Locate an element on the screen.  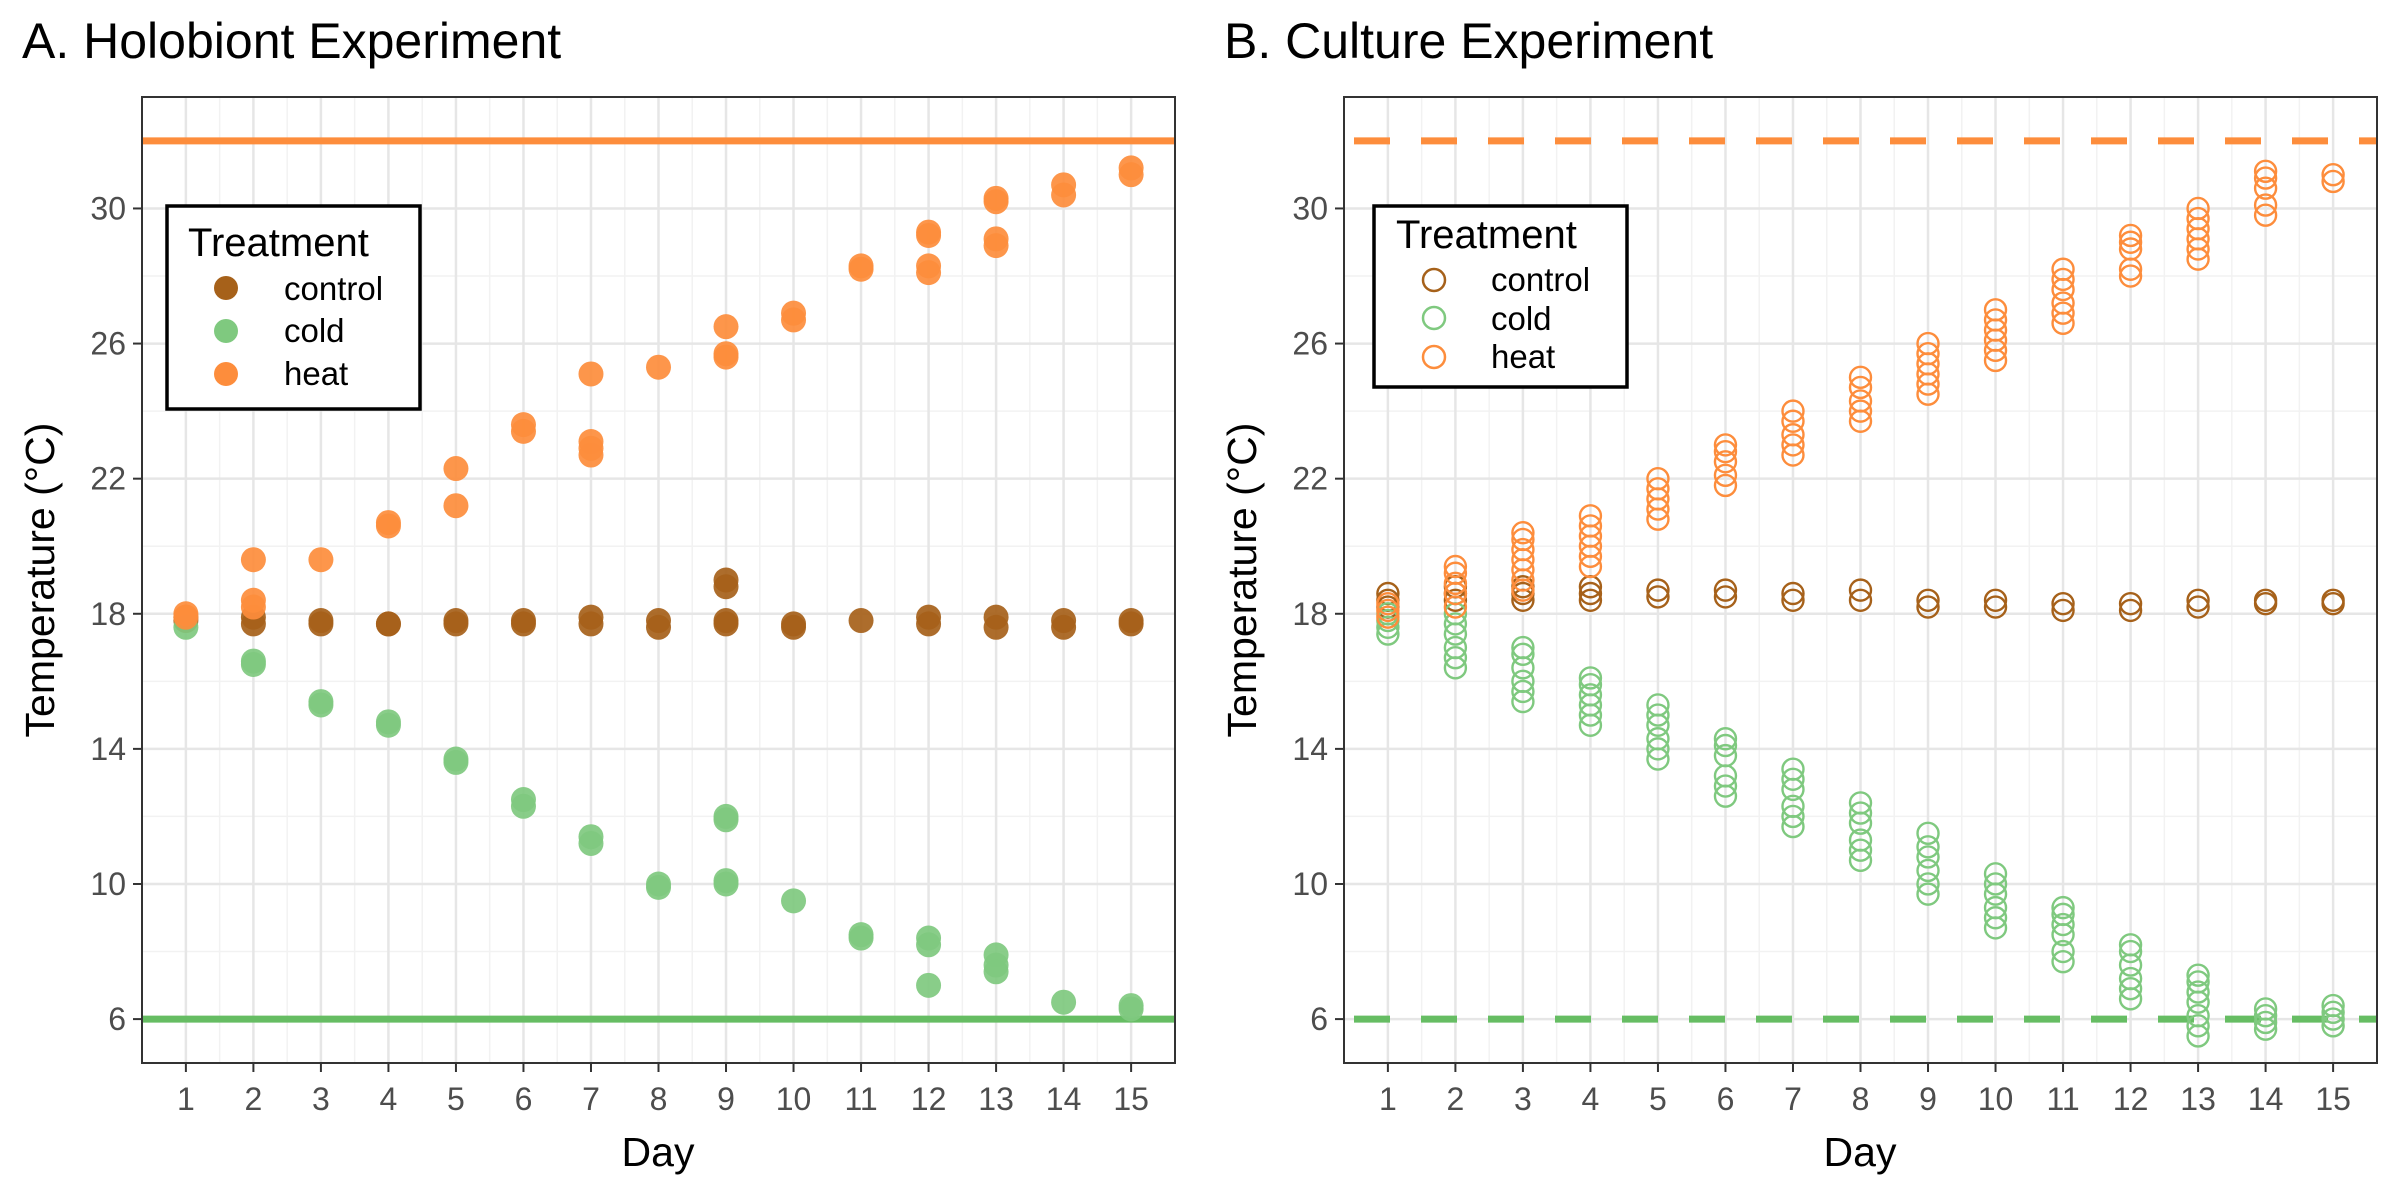
x-tick-label: 3 is located at coordinates (1523, 1099).